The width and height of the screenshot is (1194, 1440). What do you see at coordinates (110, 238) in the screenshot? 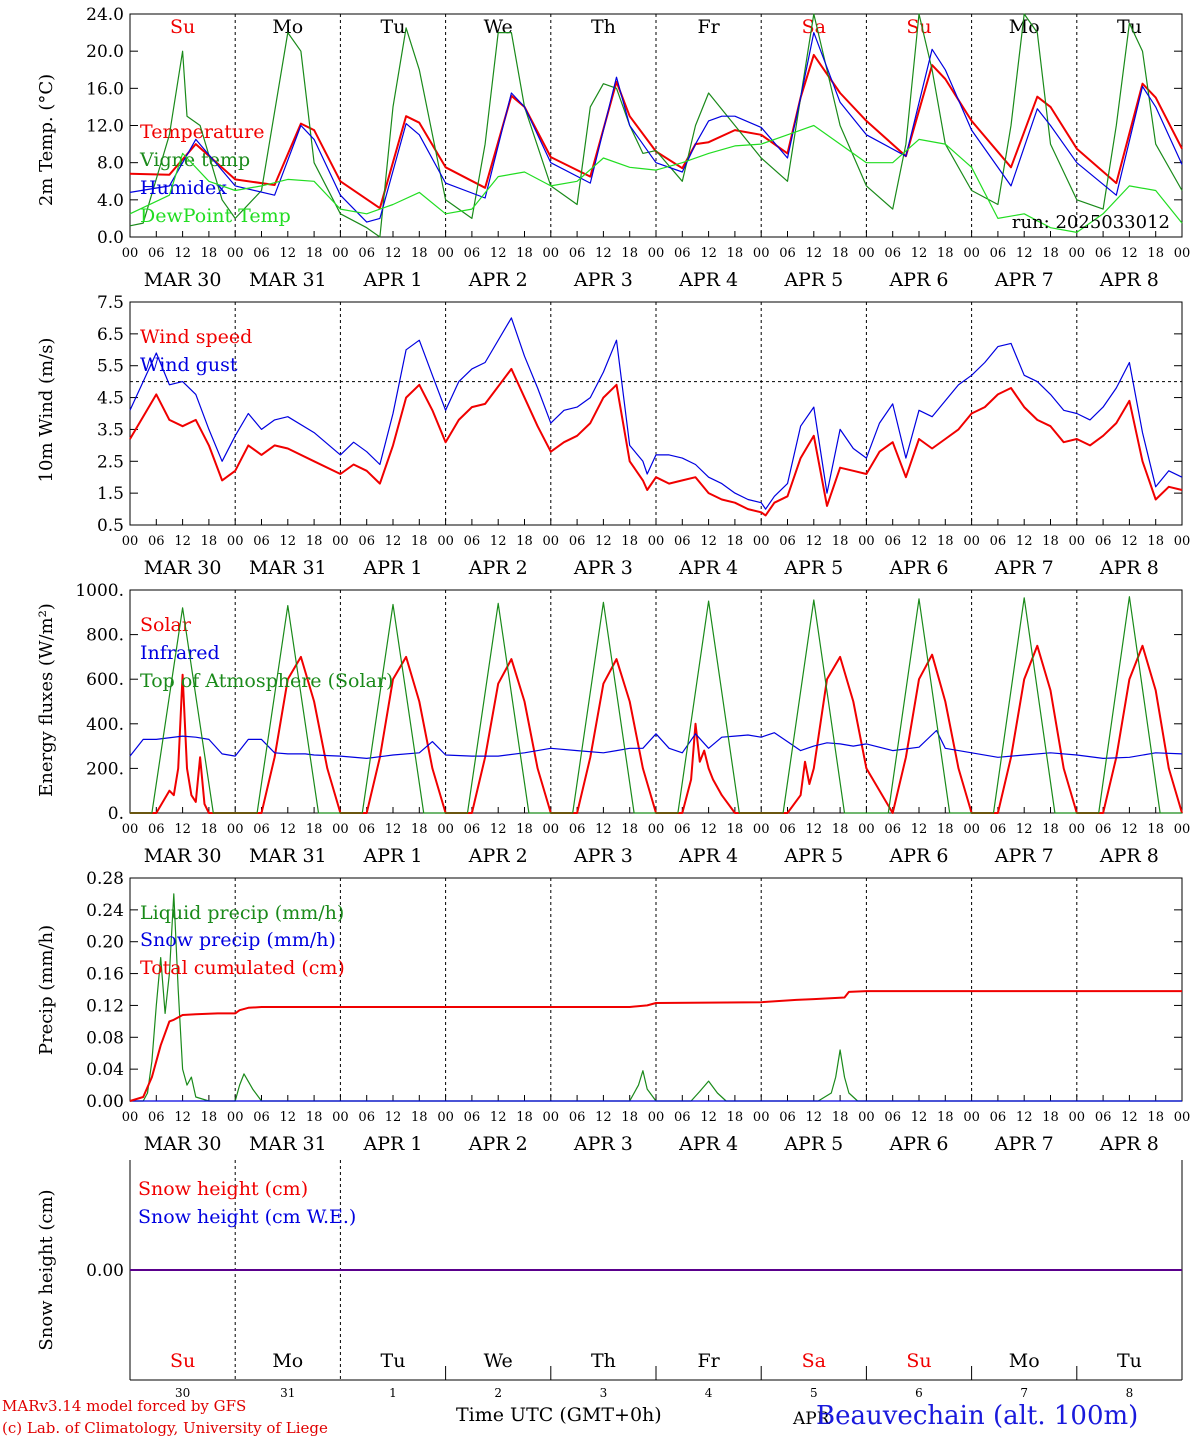
I see `y-tick-label: 0.0` at bounding box center [110, 238].